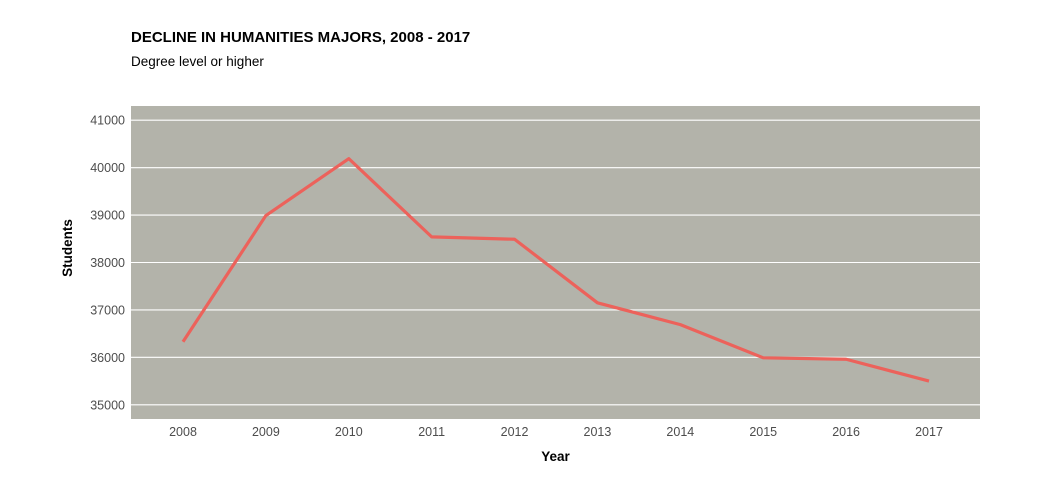 The height and width of the screenshot is (490, 1050). Describe the element at coordinates (107, 310) in the screenshot. I see `y-tick-label: 37000` at that location.